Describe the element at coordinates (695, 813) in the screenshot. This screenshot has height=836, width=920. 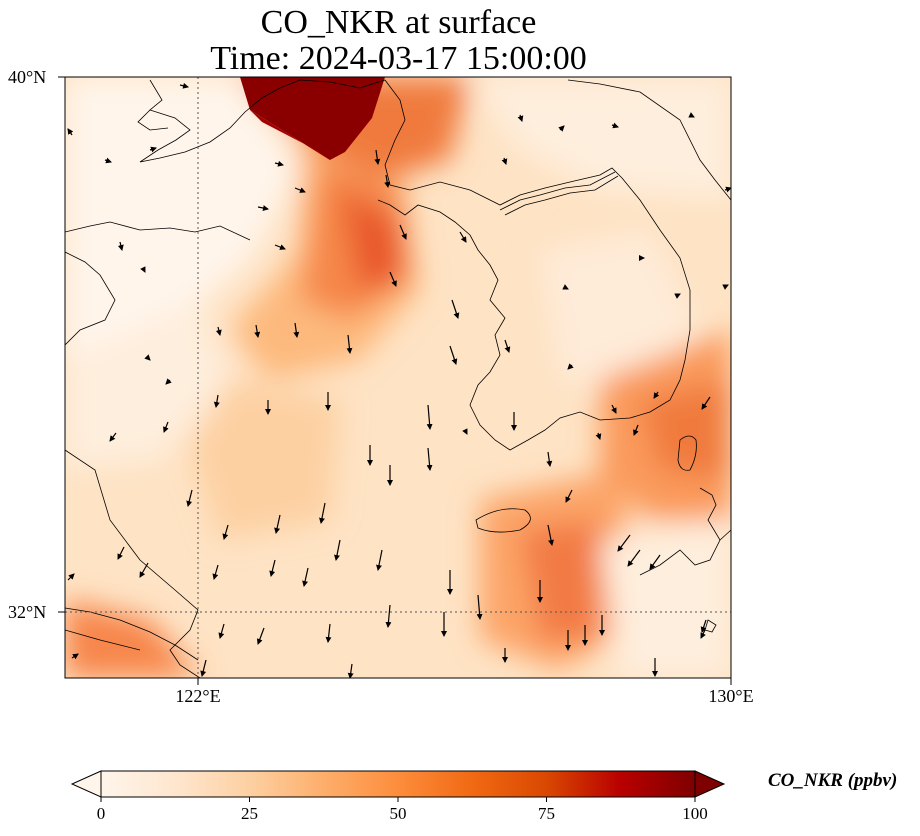
I see `colorbar-tick-100: 100` at that location.